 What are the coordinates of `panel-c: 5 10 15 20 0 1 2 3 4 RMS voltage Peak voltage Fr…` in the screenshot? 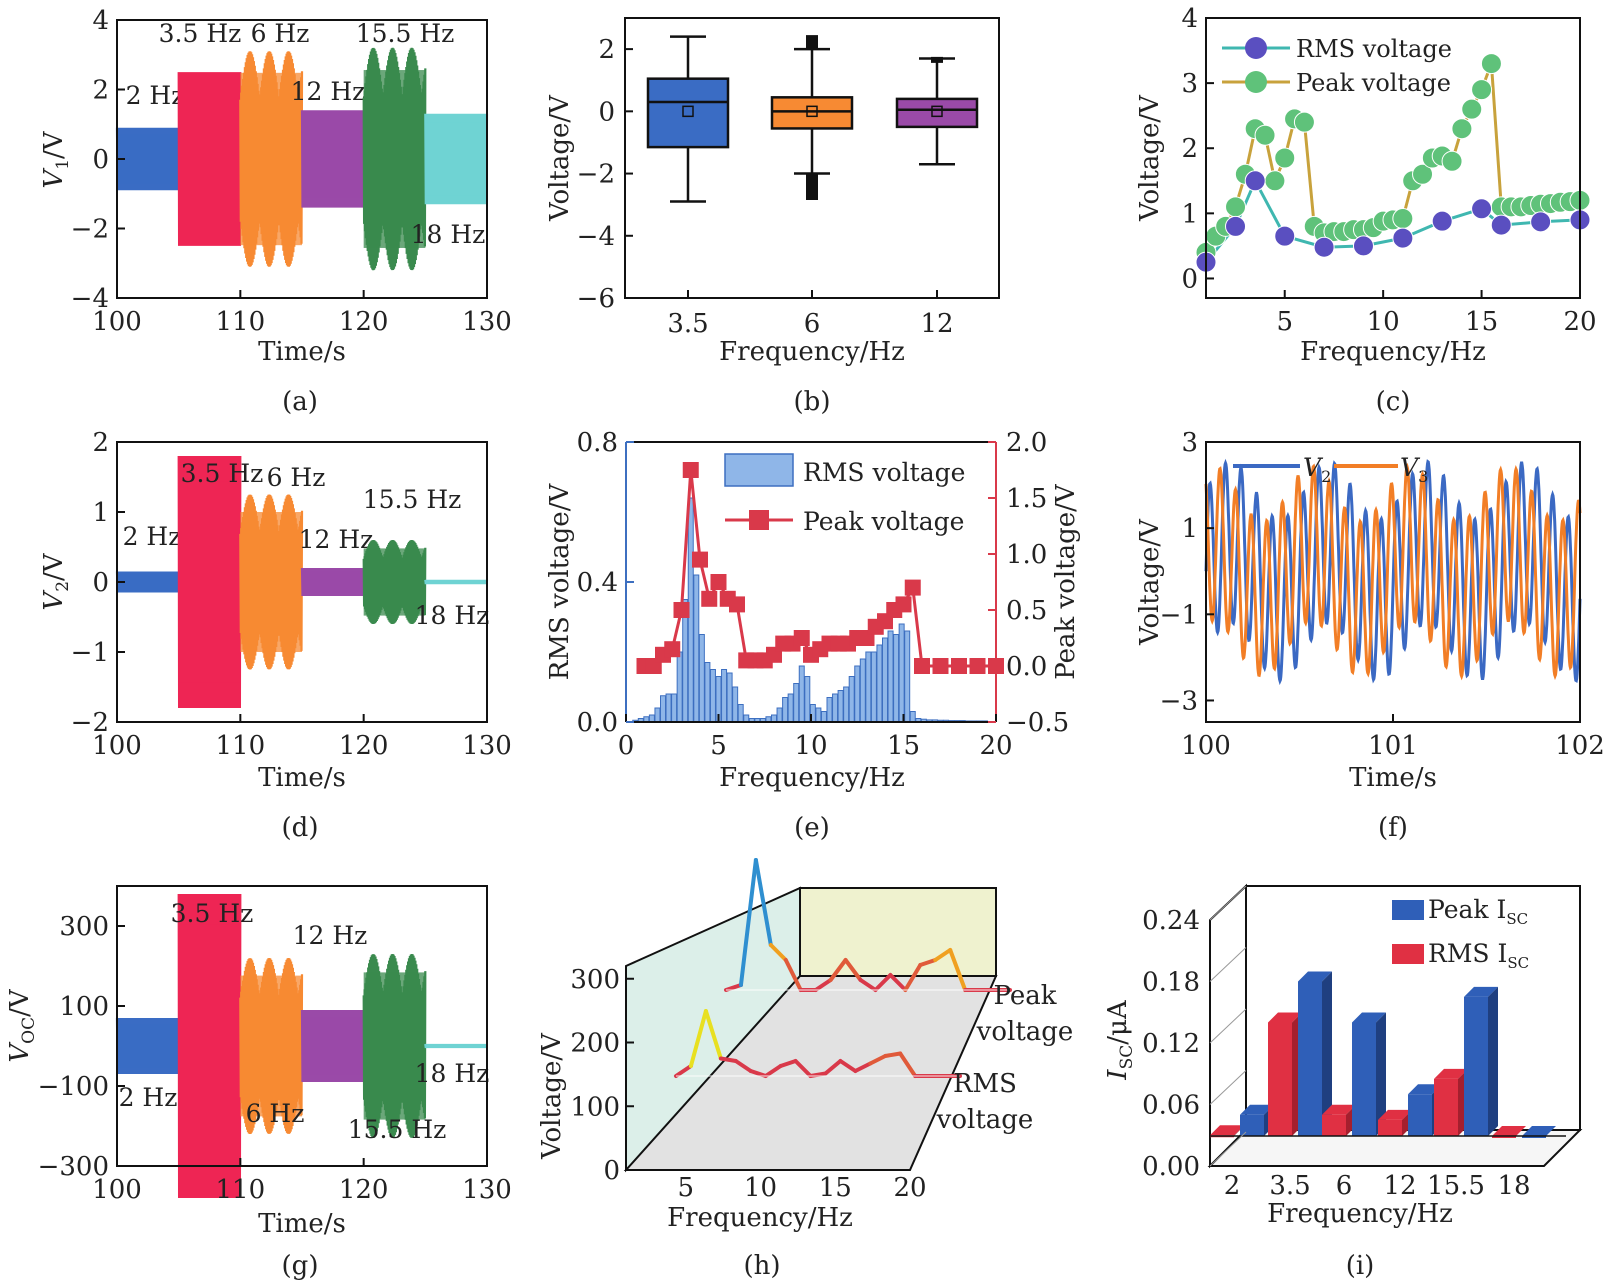 It's located at (1366, 210).